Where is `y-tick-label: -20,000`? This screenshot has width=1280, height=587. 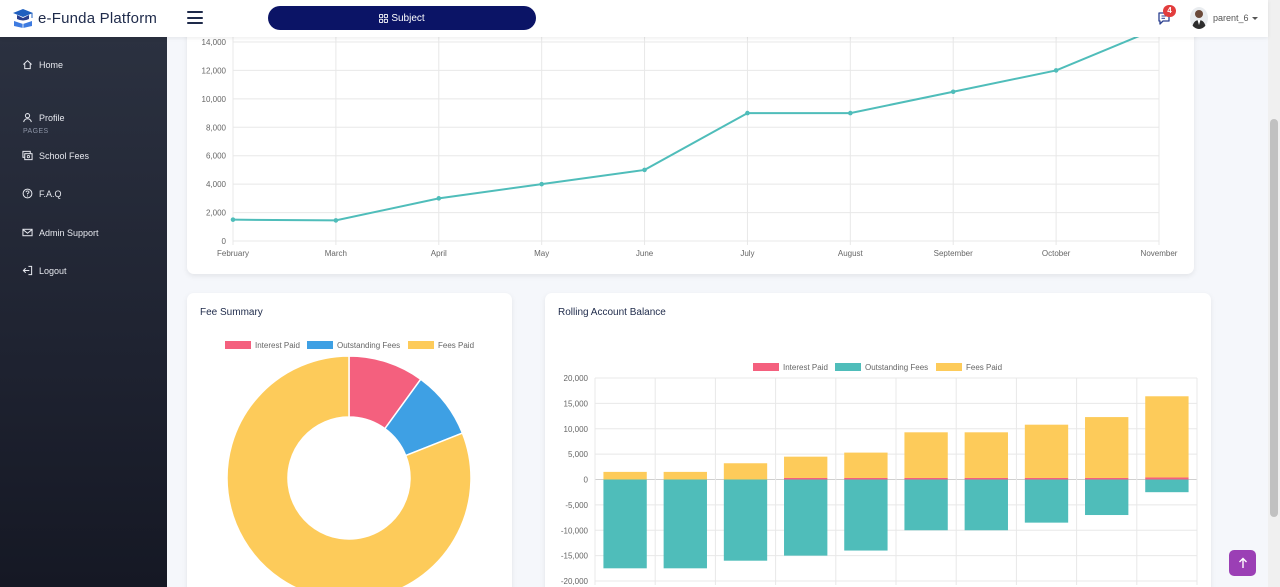 y-tick-label: -20,000 is located at coordinates (575, 581).